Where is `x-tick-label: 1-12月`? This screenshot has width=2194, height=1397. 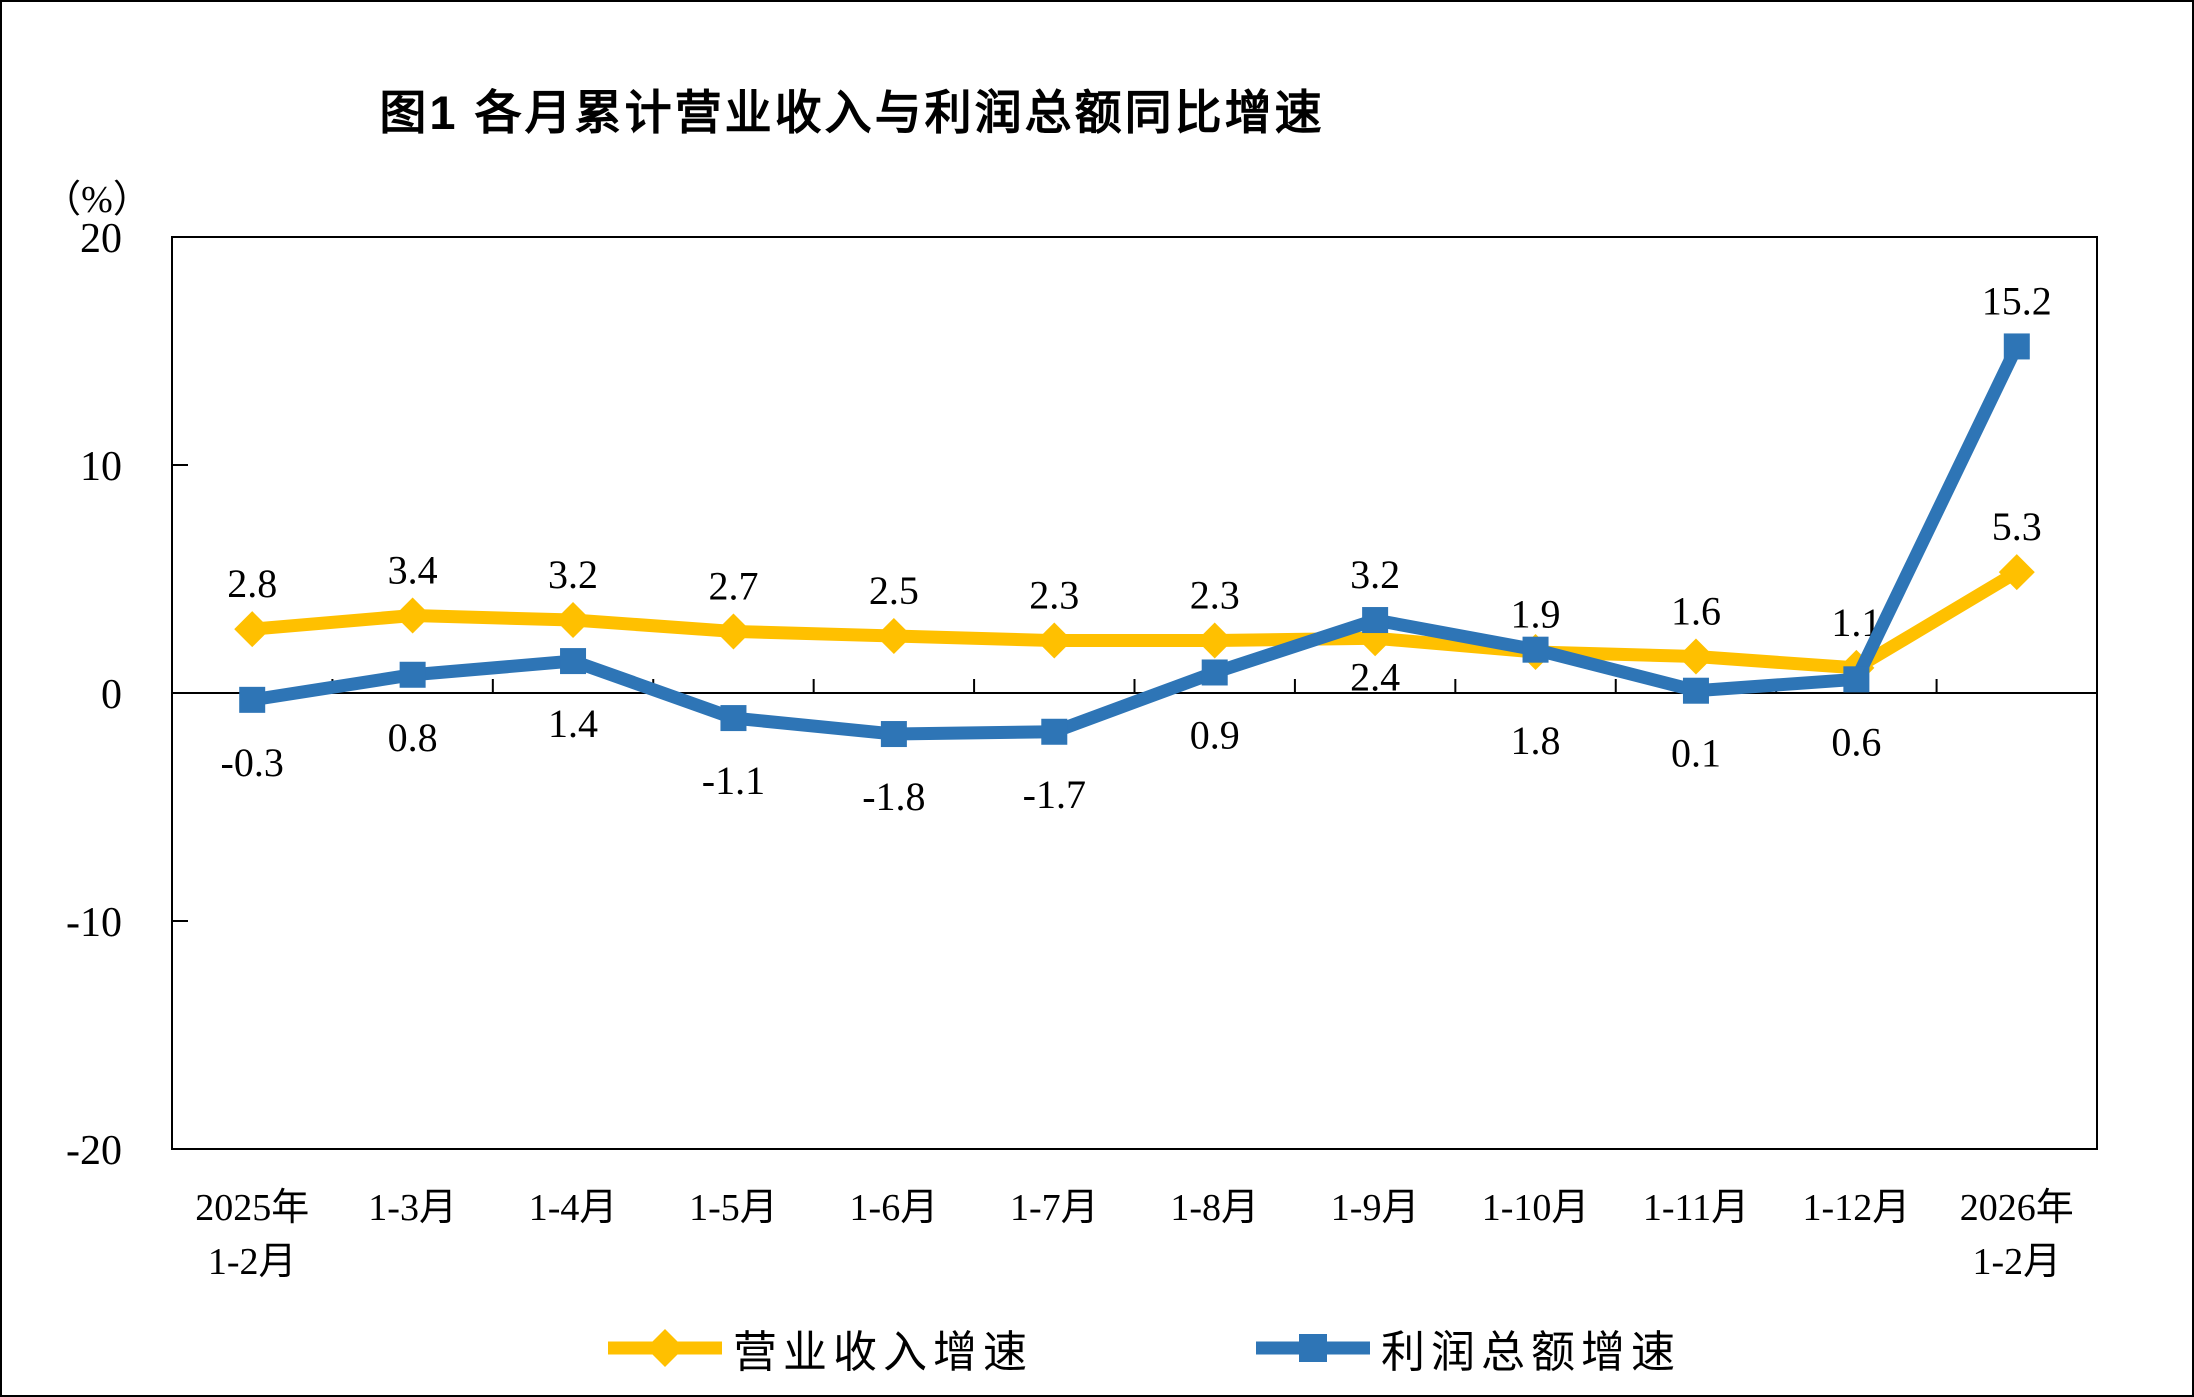 x-tick-label: 1-12月 is located at coordinates (1857, 1208).